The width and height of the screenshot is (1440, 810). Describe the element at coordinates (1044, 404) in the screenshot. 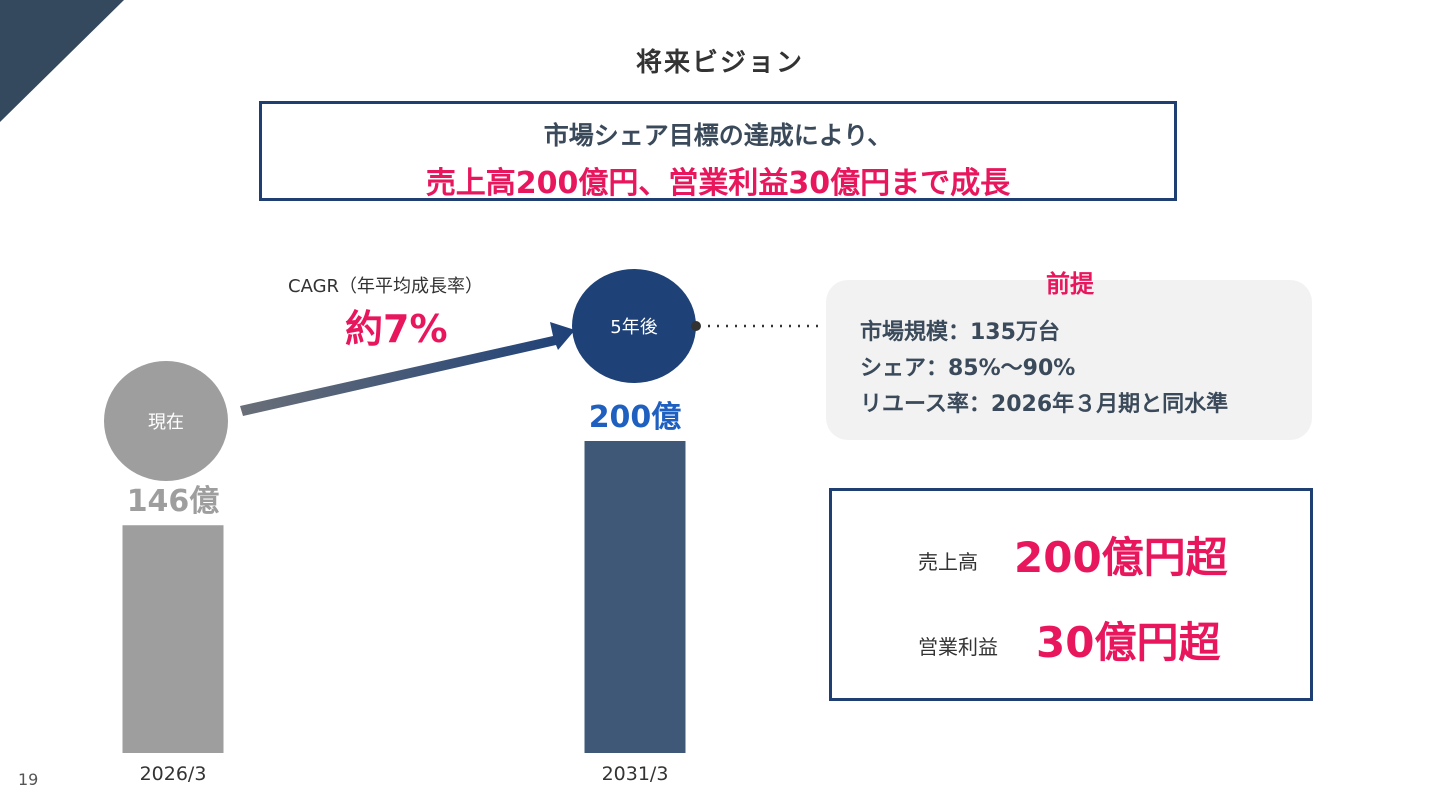

I see `premise-item-reuse-rate: リユース率：2026年３月期と同水準` at that location.